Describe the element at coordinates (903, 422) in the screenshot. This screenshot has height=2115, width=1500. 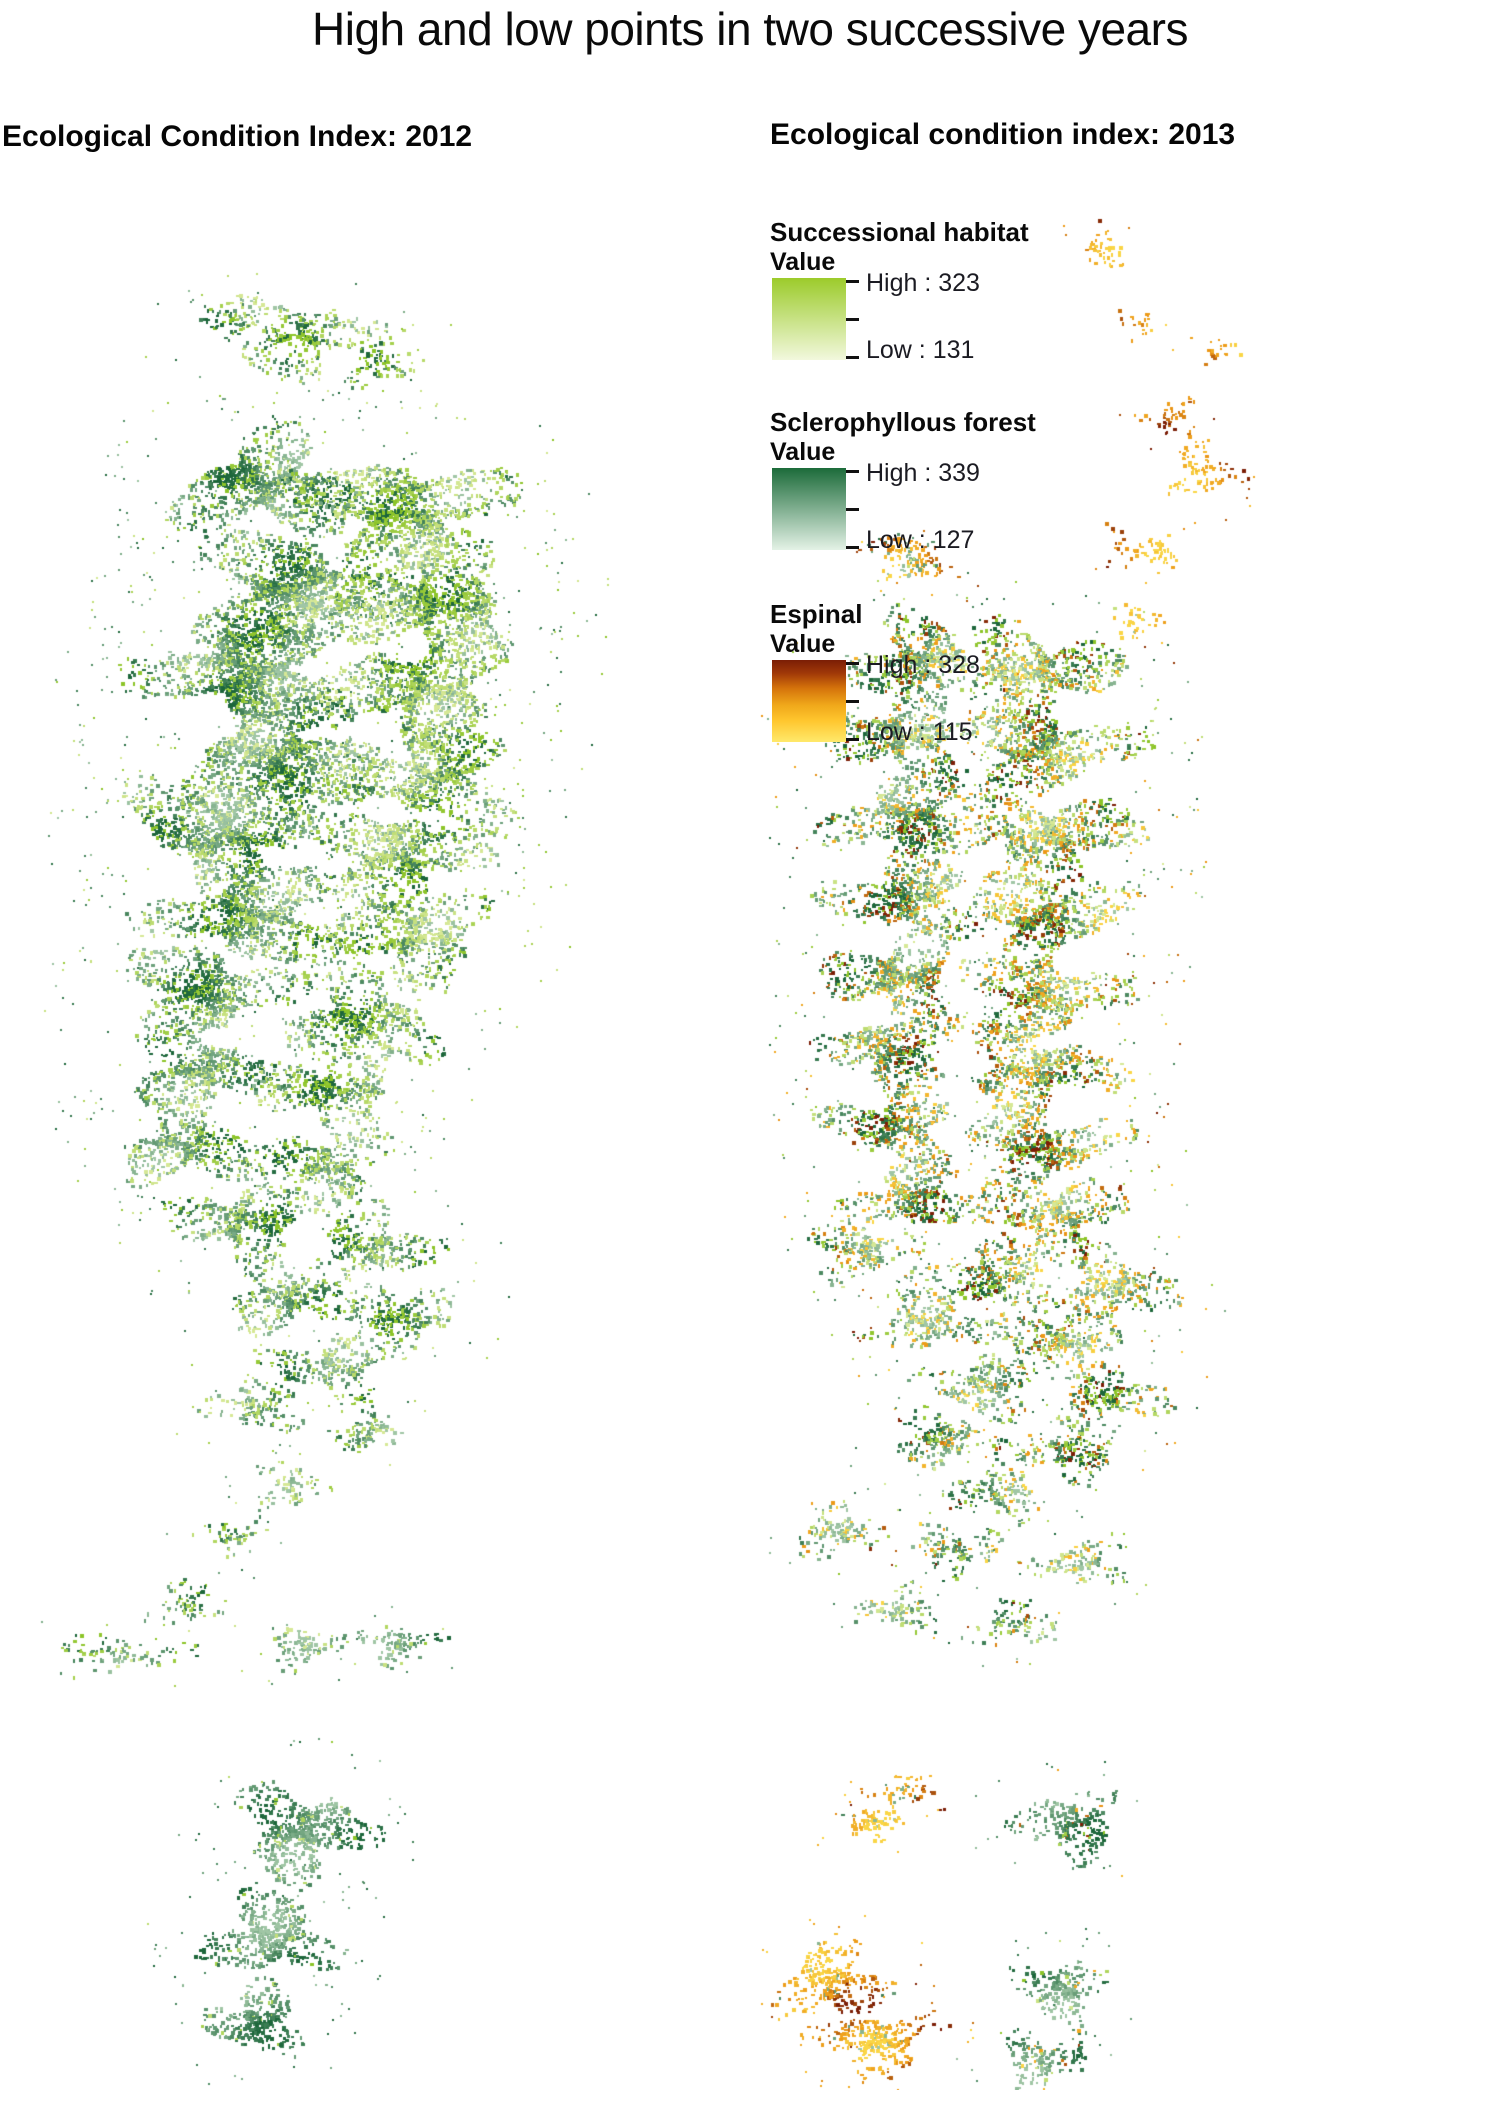
I see `legend-title-sclerophyllous-forest: Sclerophyllous forest` at that location.